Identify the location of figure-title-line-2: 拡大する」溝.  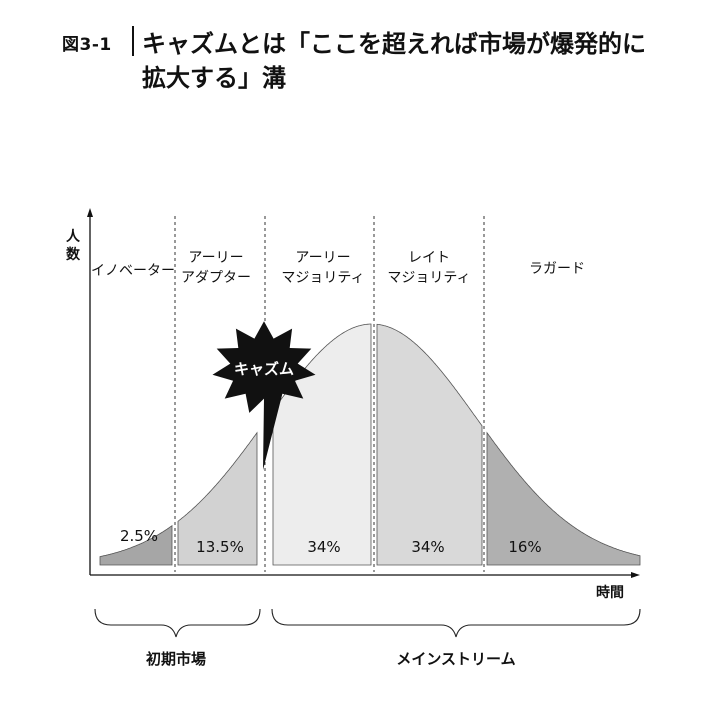
(214, 78).